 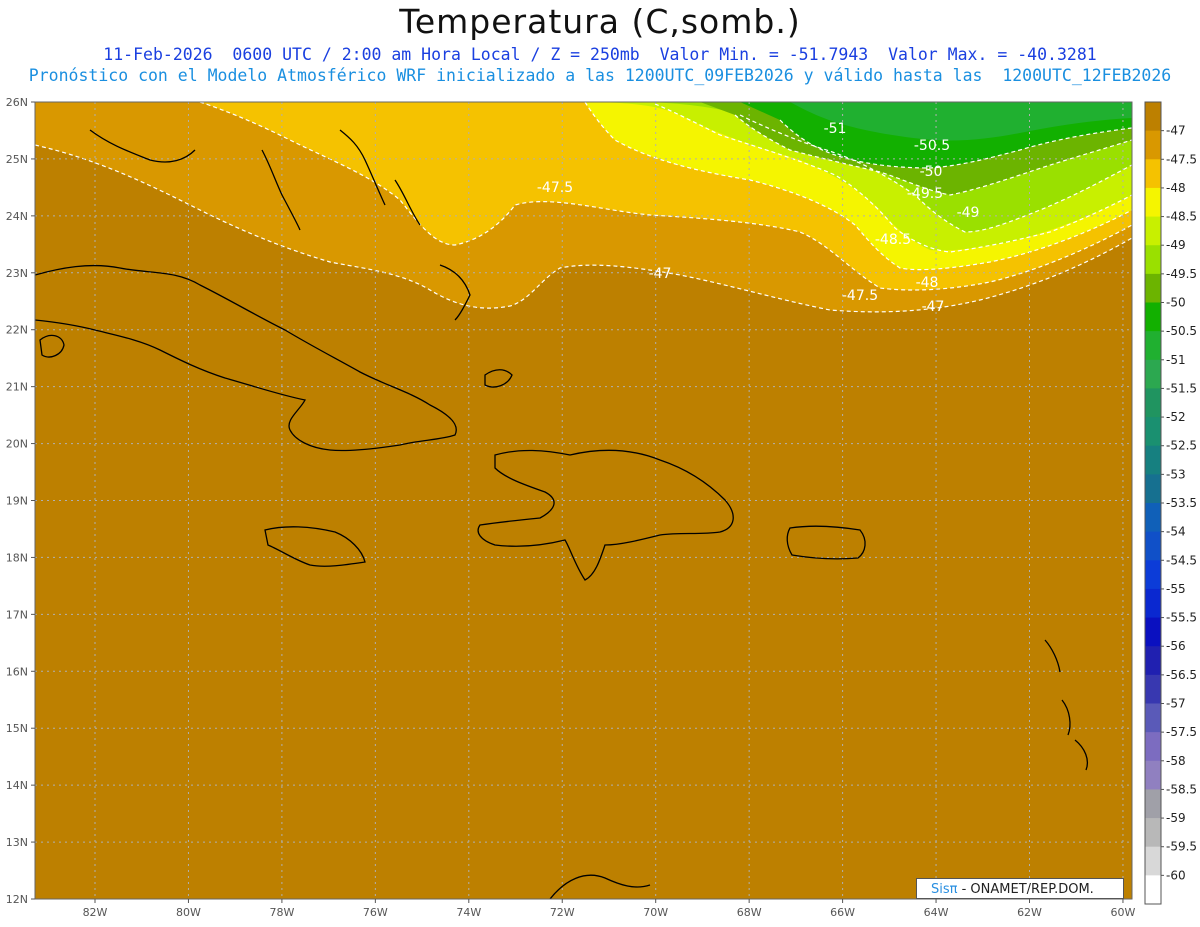 I want to click on coast-isla-juventud, so click(x=52, y=346).